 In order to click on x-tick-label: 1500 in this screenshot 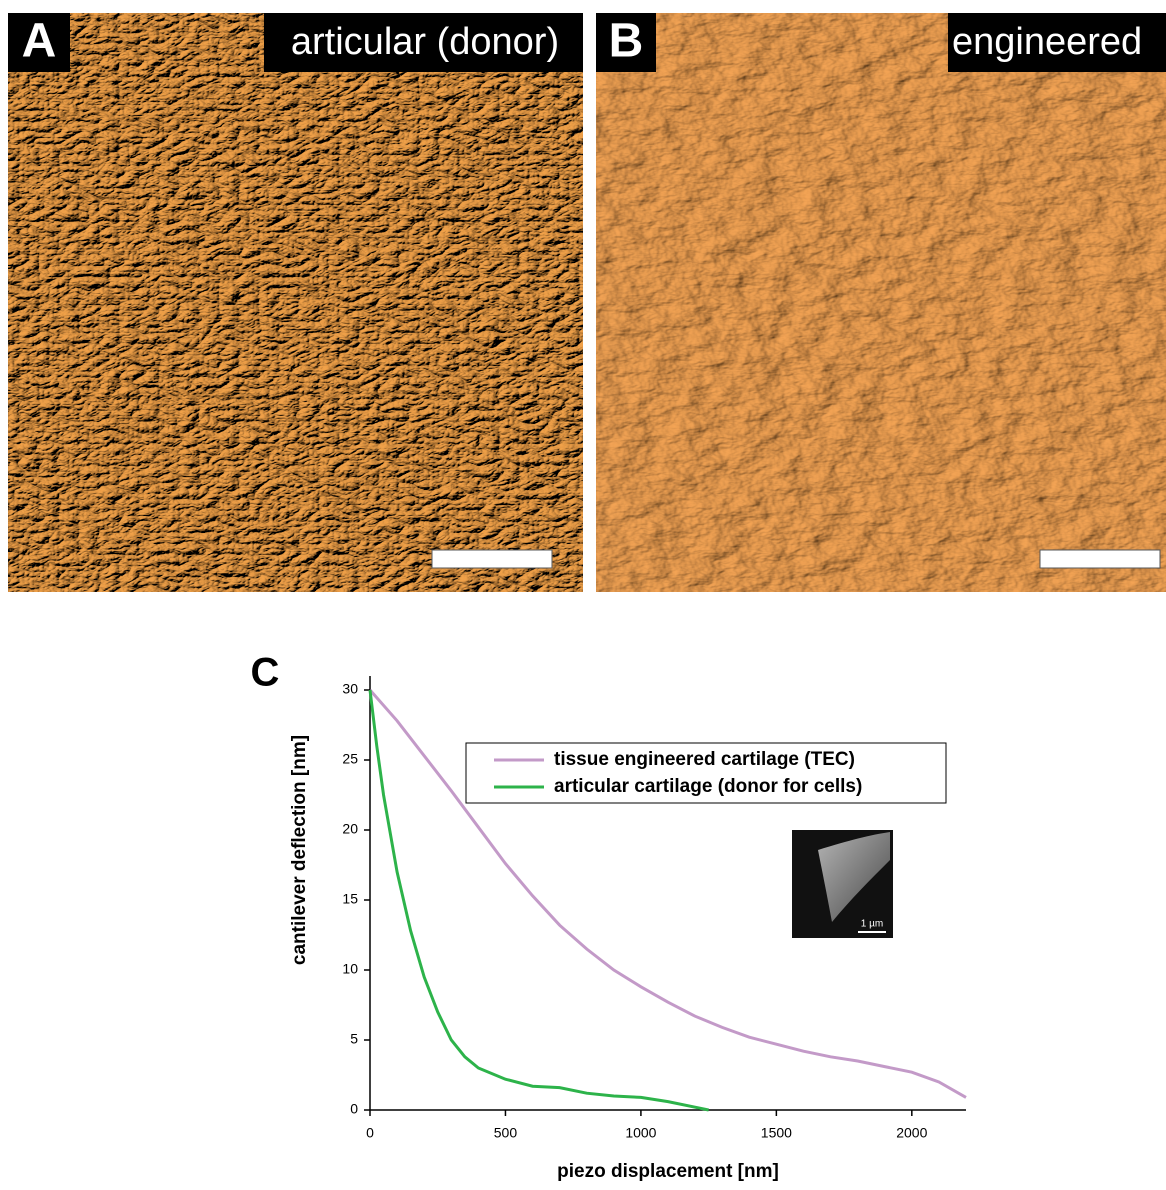, I will do `click(776, 1133)`.